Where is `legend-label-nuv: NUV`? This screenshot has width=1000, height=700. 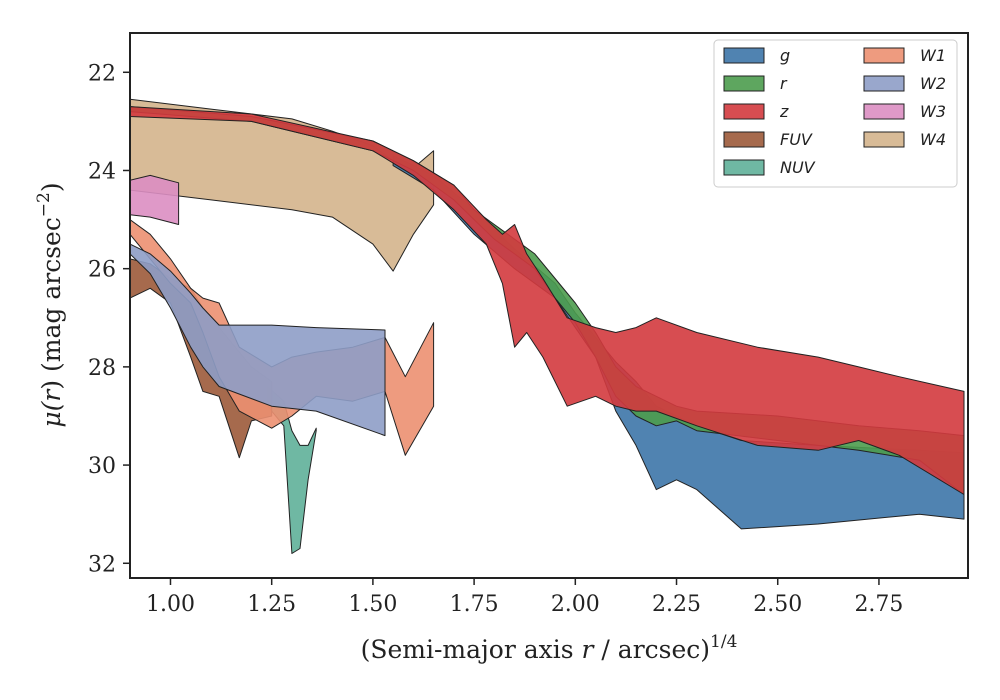 legend-label-nuv: NUV is located at coordinates (798, 167).